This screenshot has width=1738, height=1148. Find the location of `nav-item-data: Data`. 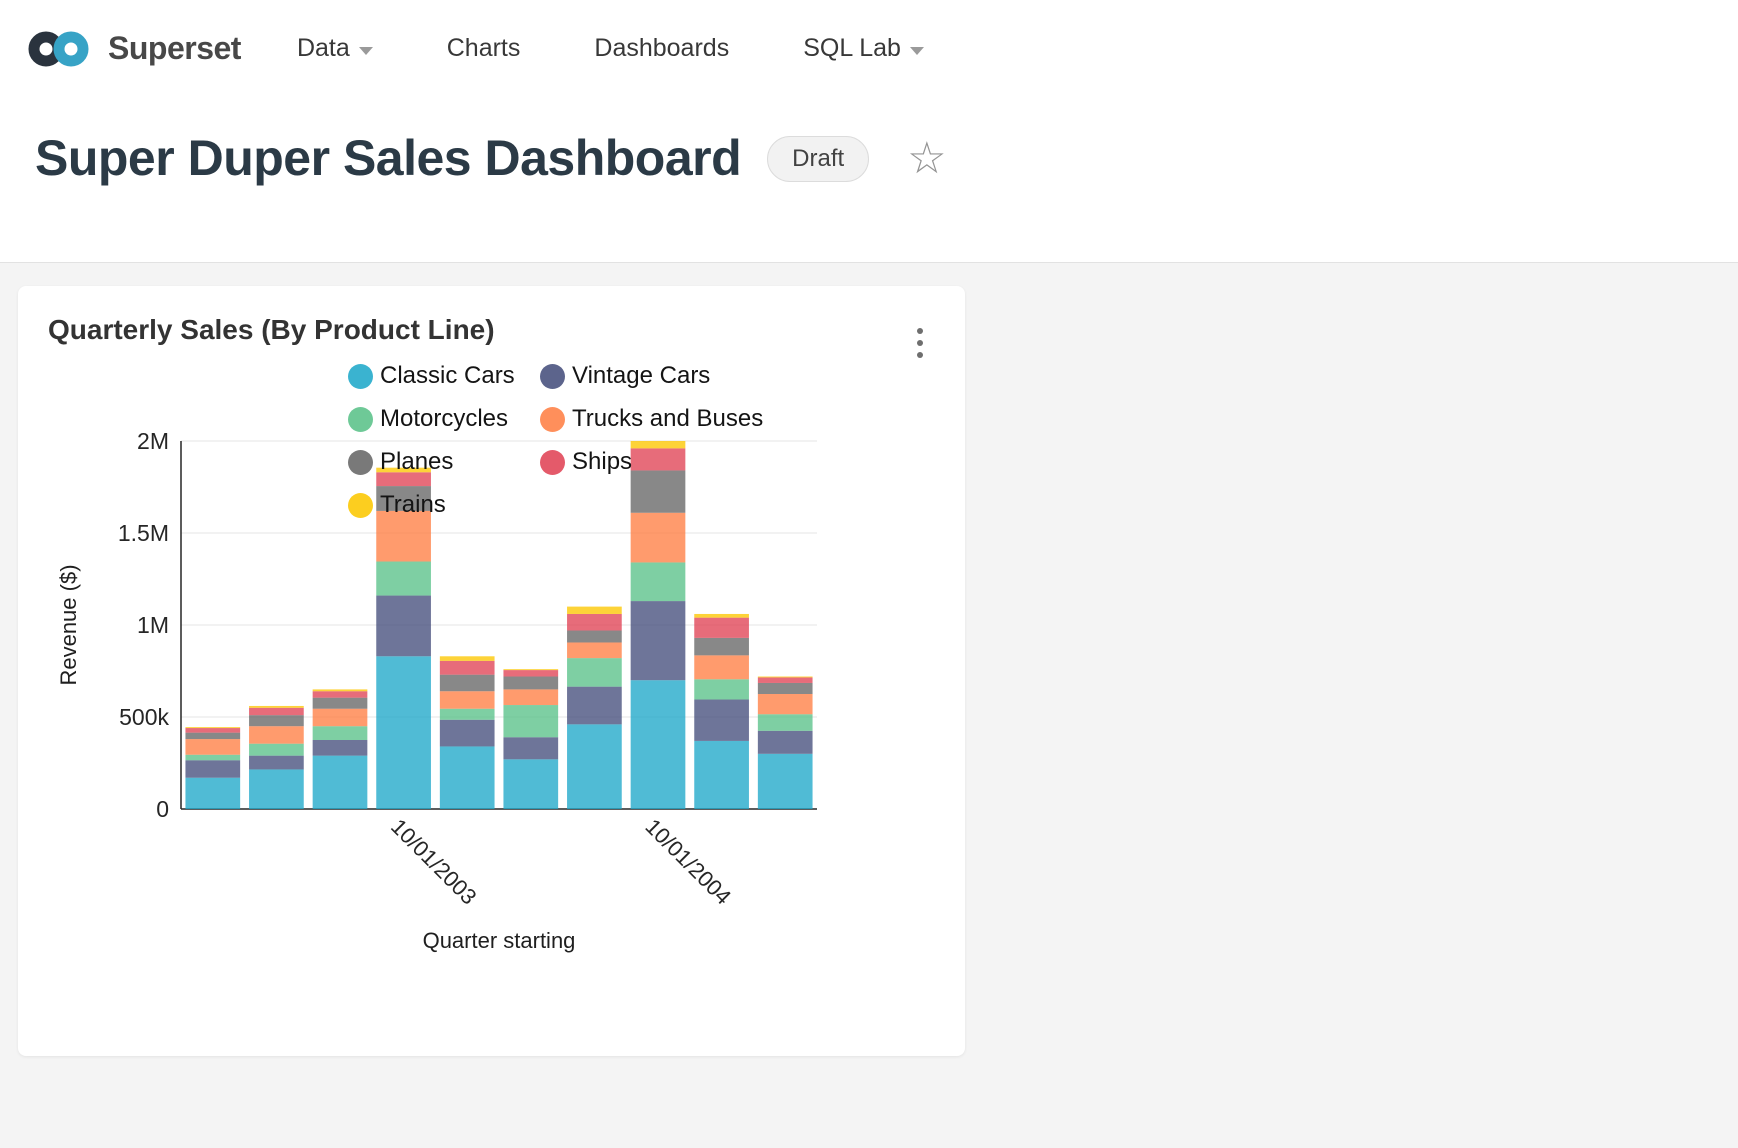

nav-item-data: Data is located at coordinates (335, 48).